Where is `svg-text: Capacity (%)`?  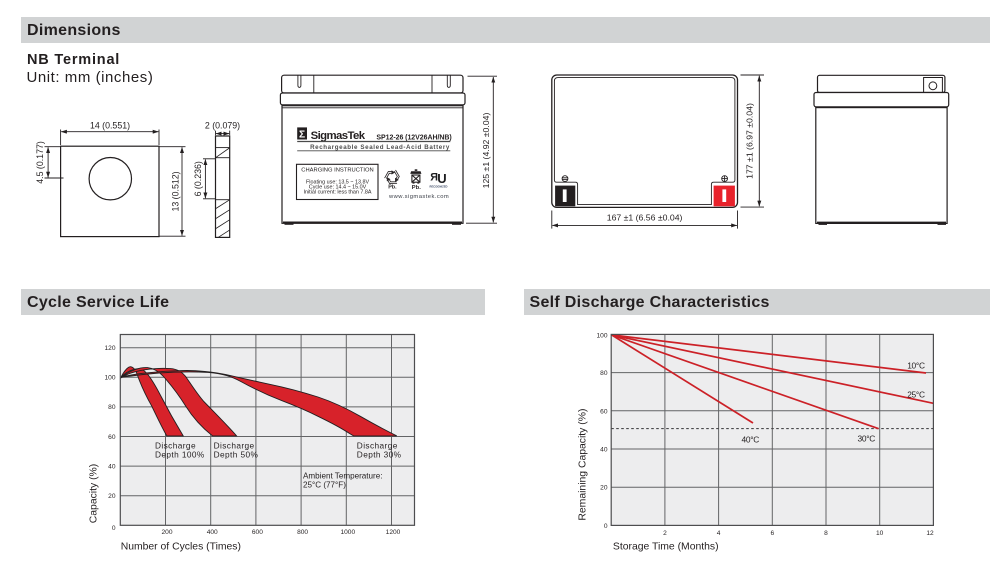
svg-text: Capacity (%) is located at coordinates (94, 493).